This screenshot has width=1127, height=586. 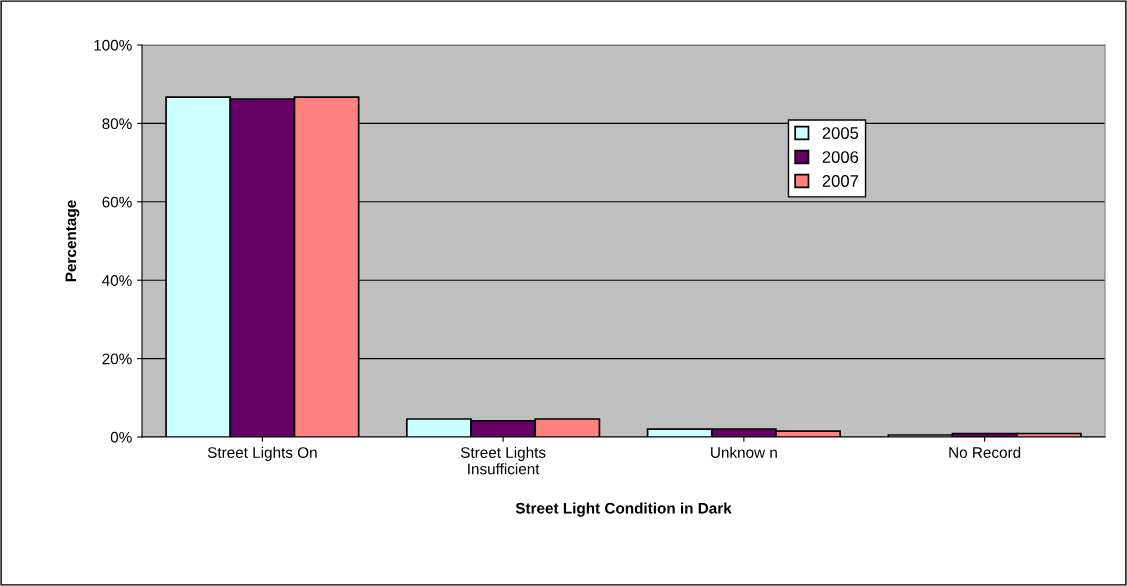 What do you see at coordinates (840, 133) in the screenshot?
I see `legend-label: 2005` at bounding box center [840, 133].